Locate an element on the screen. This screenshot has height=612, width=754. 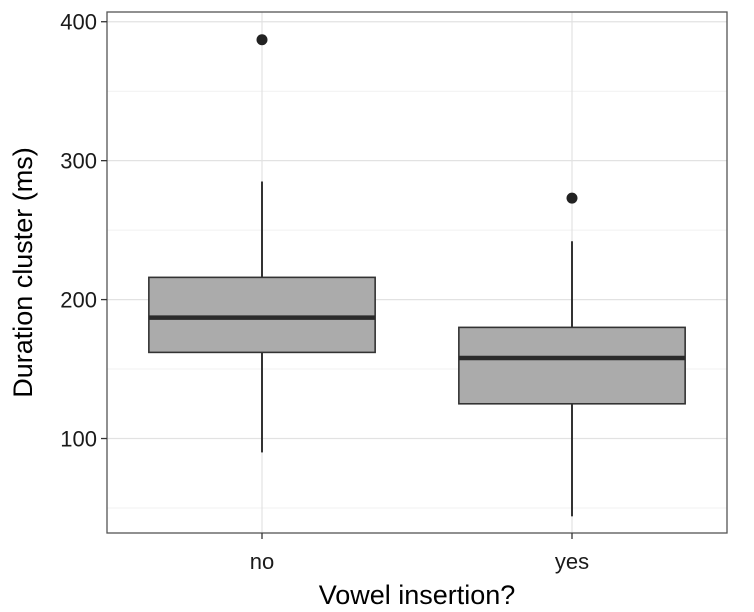
y-tick-label: 400 is located at coordinates (78, 22).